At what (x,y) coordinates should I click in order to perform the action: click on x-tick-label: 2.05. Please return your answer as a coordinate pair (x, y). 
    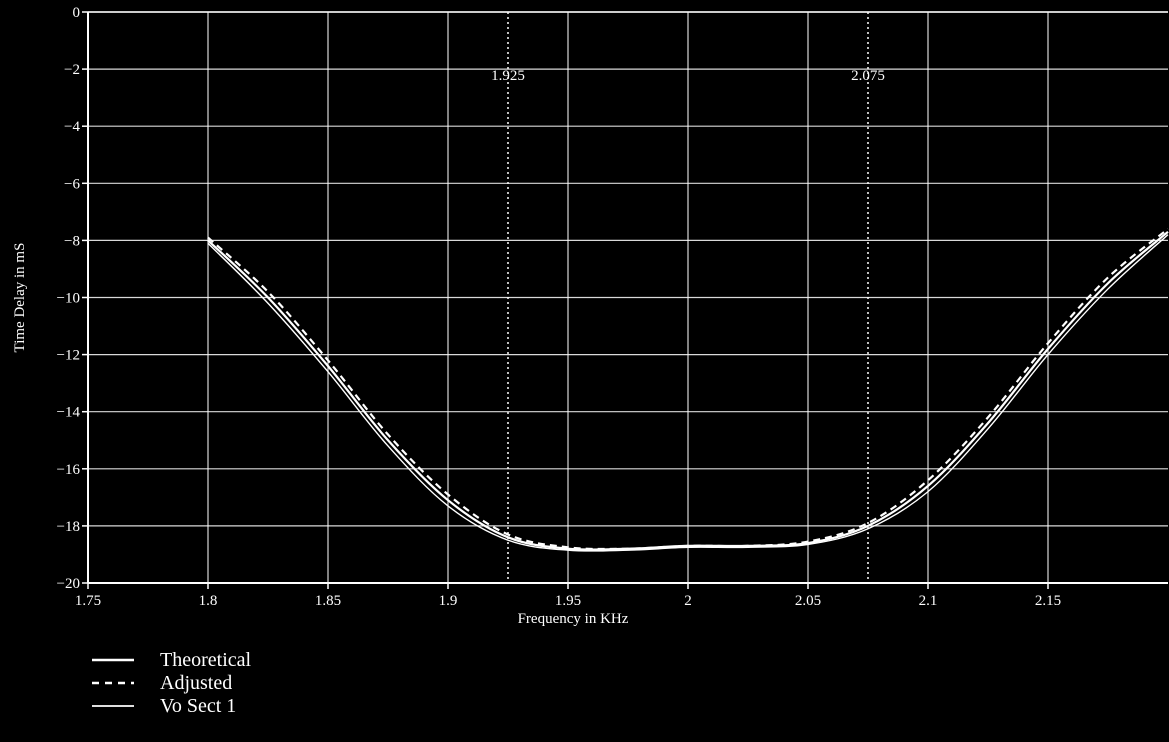
    Looking at the image, I should click on (808, 601).